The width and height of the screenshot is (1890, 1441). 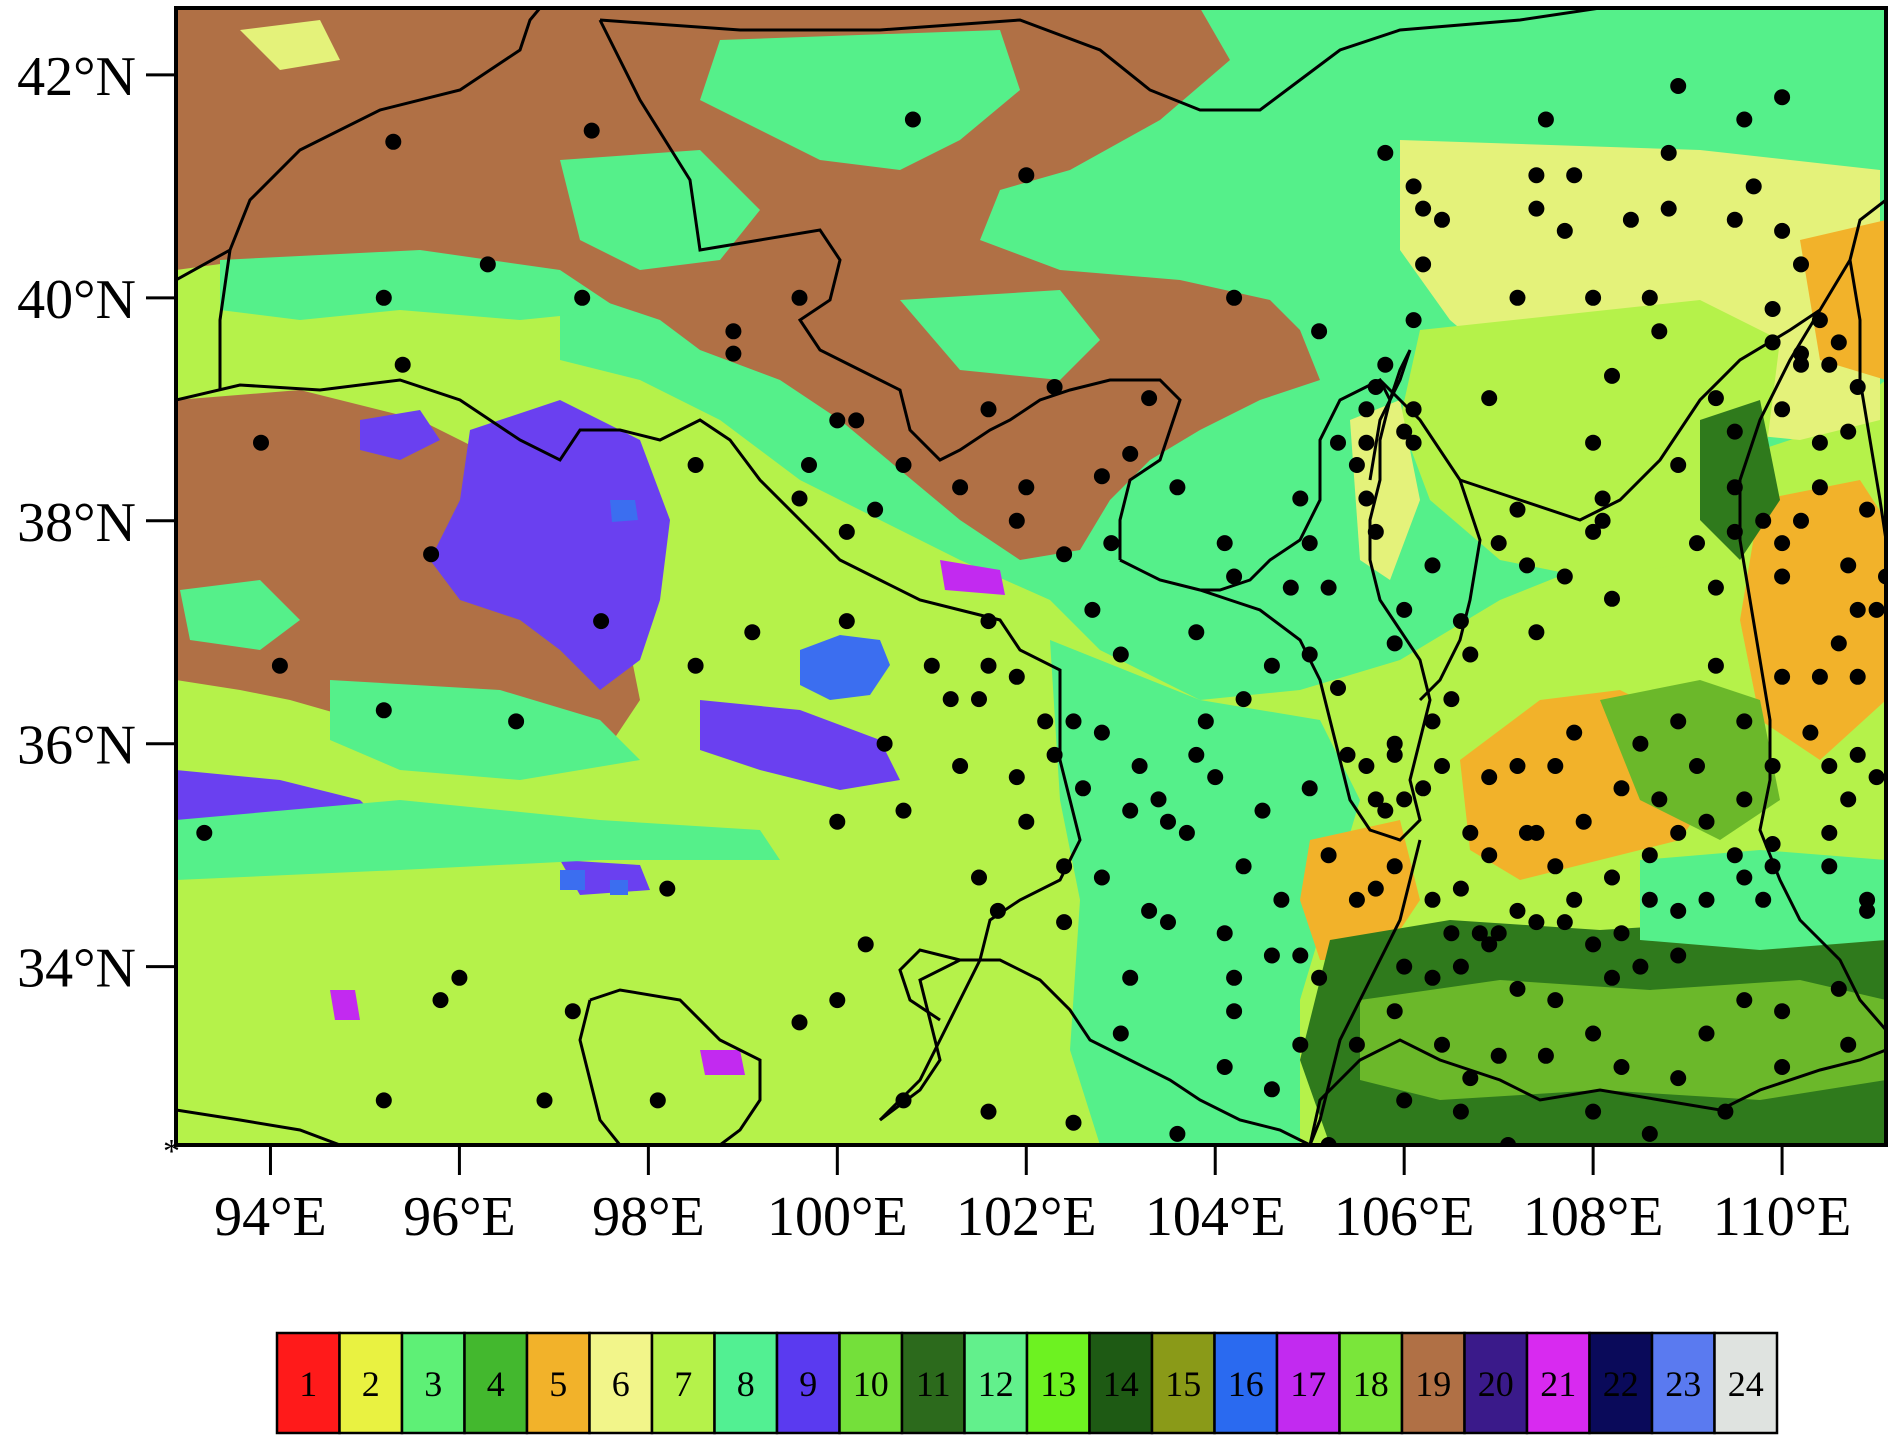 What do you see at coordinates (1095, 1051) in the screenshot?
I see `boundary-sichuan-gansu` at bounding box center [1095, 1051].